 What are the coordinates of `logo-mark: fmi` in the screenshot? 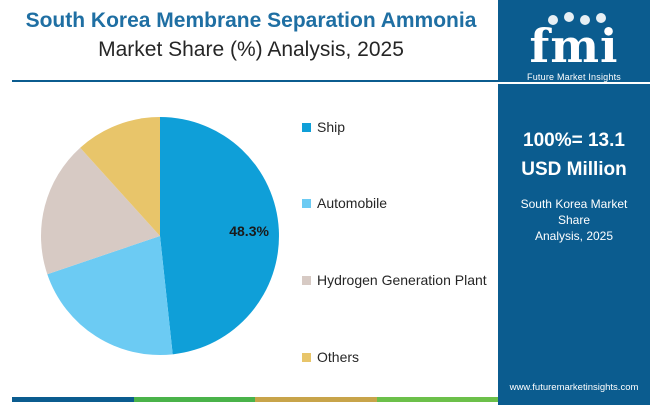 It's located at (574, 46).